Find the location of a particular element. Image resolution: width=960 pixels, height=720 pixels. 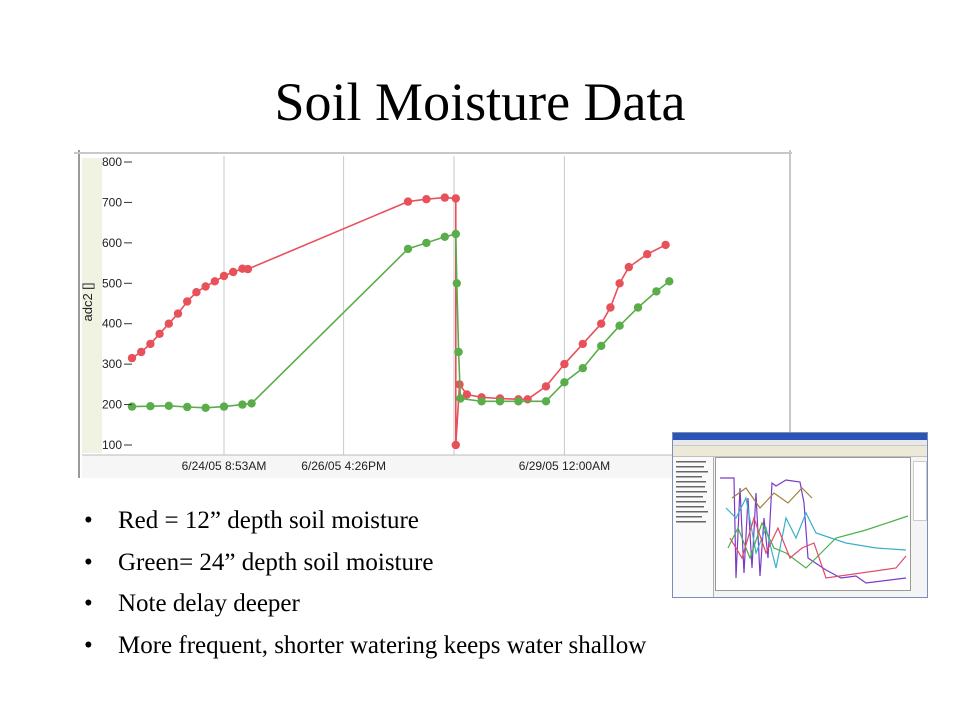

thumbnail-plot-traces is located at coordinates (814, 530).